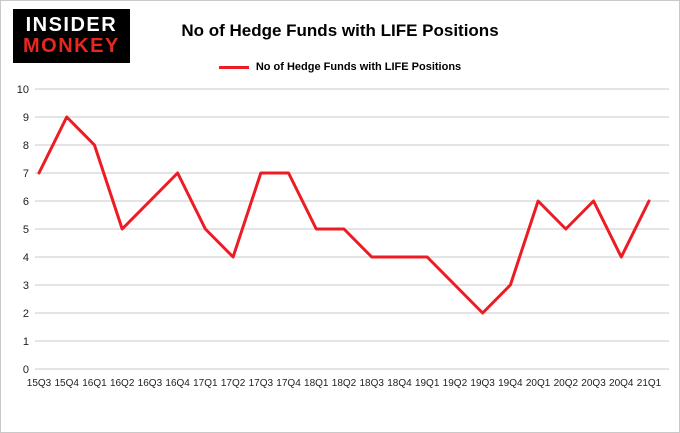 This screenshot has height=433, width=680. What do you see at coordinates (94, 383) in the screenshot?
I see `x-tick-label: 16Q1` at bounding box center [94, 383].